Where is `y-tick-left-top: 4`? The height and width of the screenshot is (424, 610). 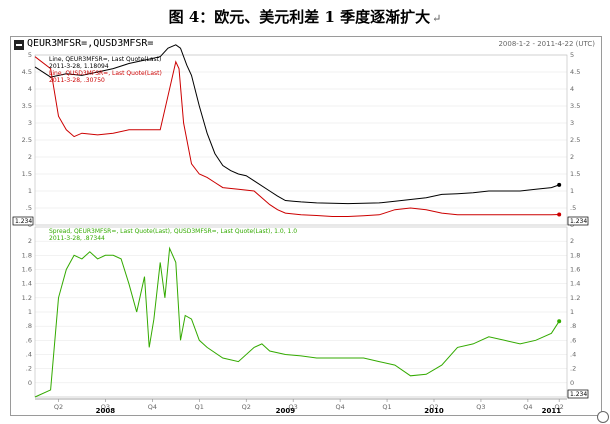 y-tick-left-top: 4 is located at coordinates (30, 89).